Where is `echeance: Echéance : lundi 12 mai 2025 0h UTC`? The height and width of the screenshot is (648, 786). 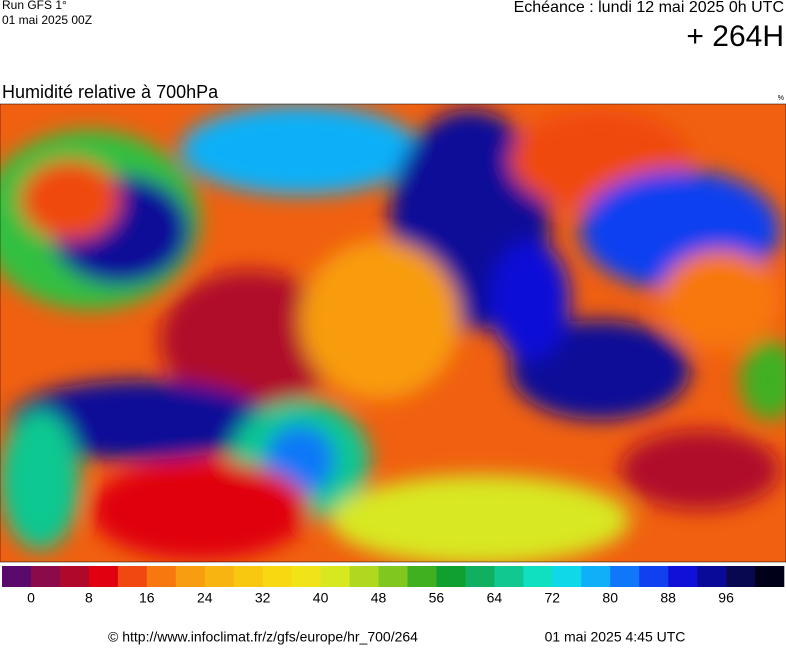
echeance: Echéance : lundi 12 mai 2025 0h UTC is located at coordinates (649, 8).